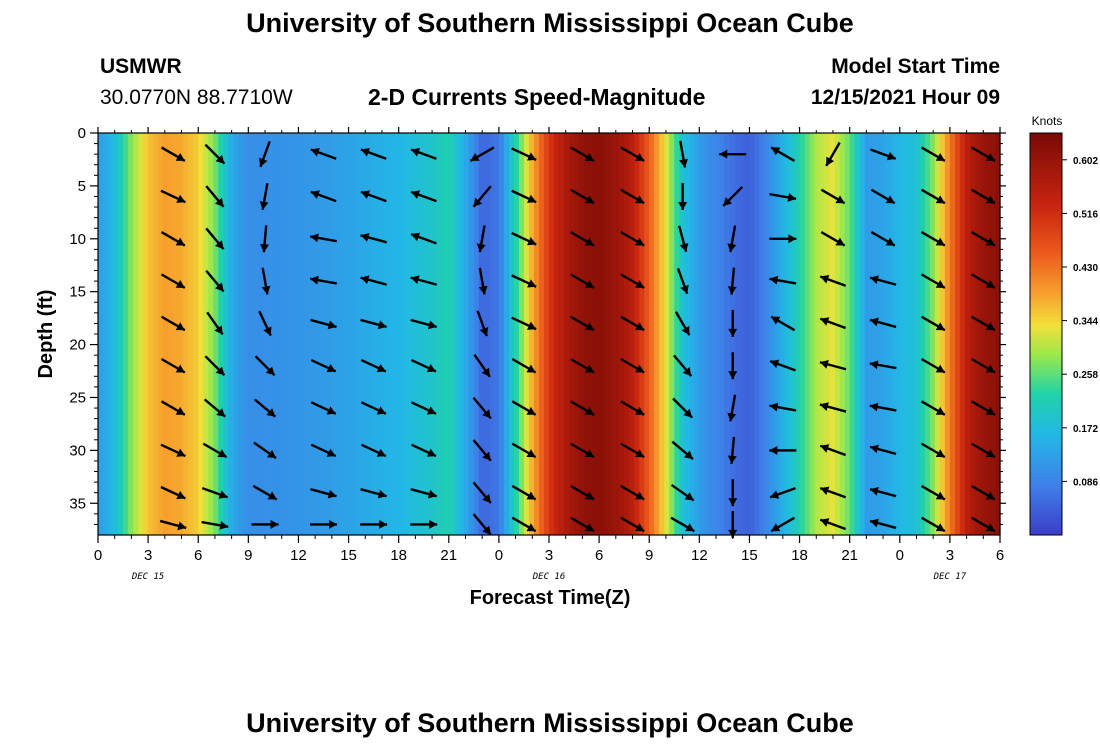  Describe the element at coordinates (1046, 334) in the screenshot. I see `colorbar` at that location.